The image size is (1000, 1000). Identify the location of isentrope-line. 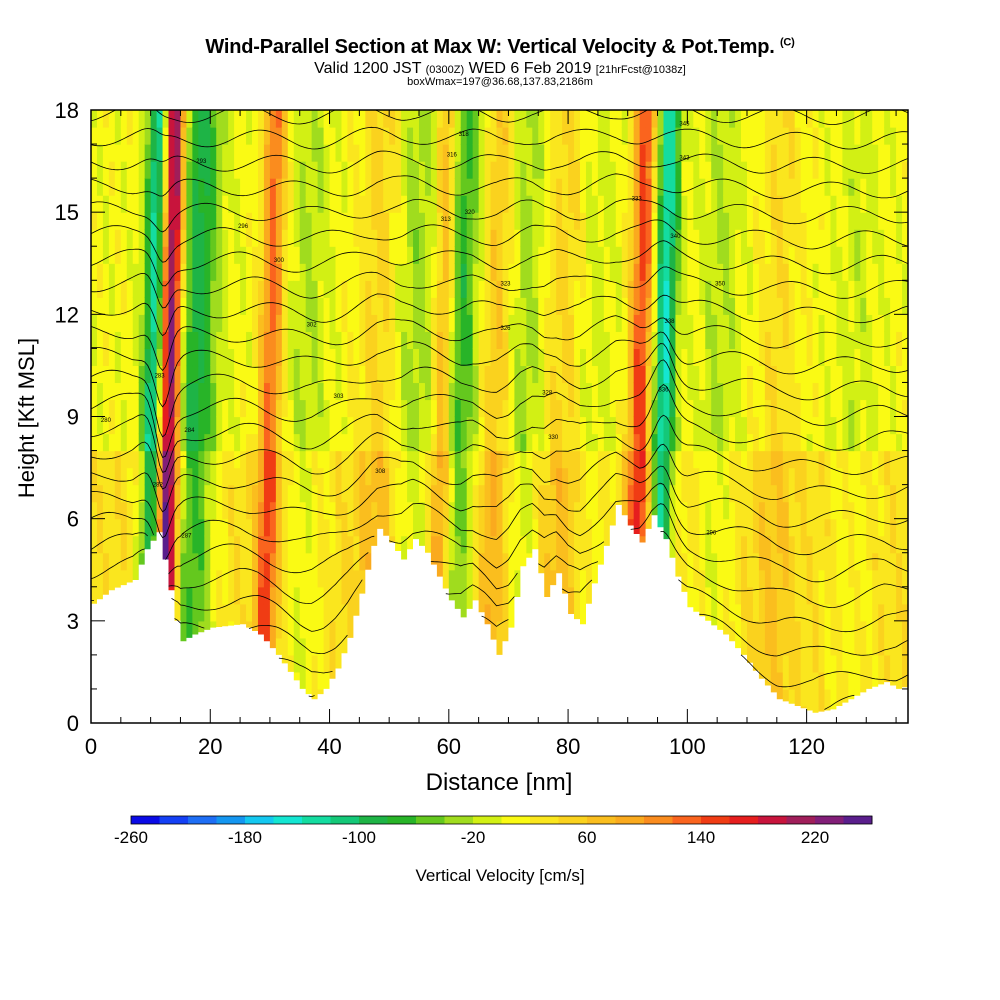
(311, 696).